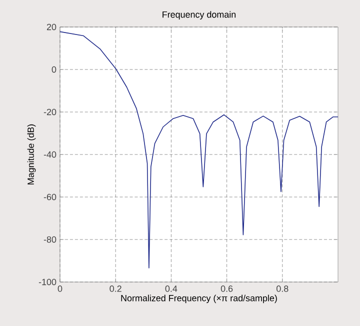 Image resolution: width=360 pixels, height=326 pixels. Describe the element at coordinates (171, 289) in the screenshot. I see `x-tick-label: 0.4` at that location.